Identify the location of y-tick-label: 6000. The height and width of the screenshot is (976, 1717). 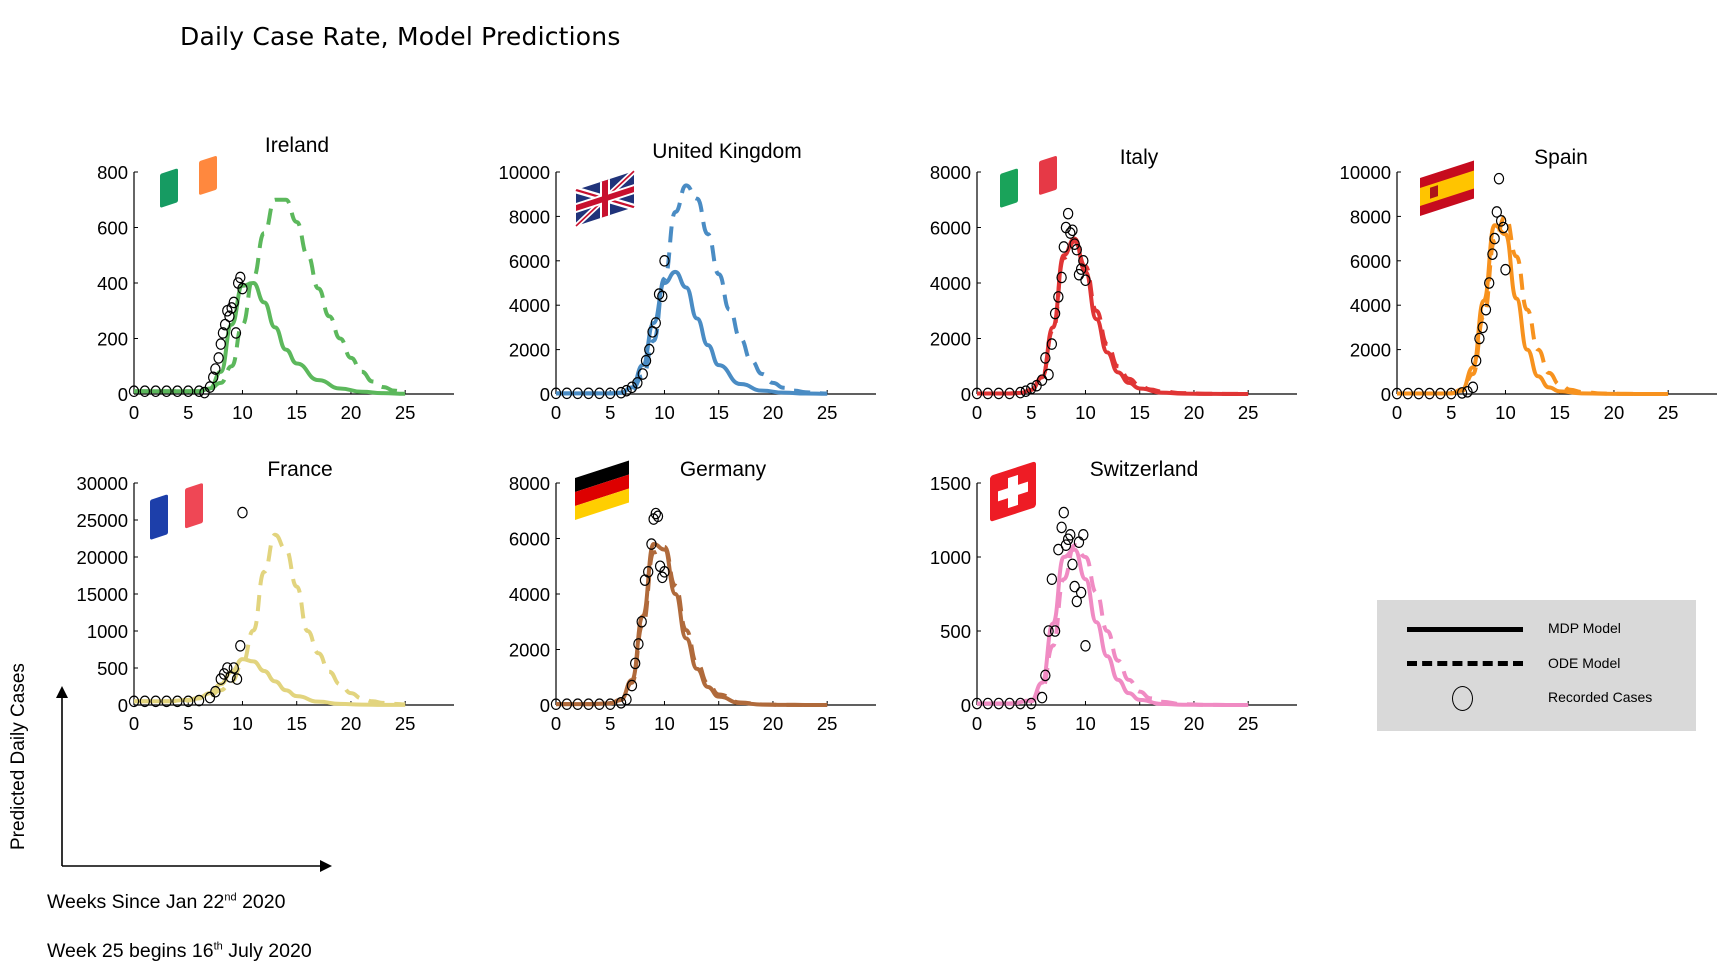
(950, 228).